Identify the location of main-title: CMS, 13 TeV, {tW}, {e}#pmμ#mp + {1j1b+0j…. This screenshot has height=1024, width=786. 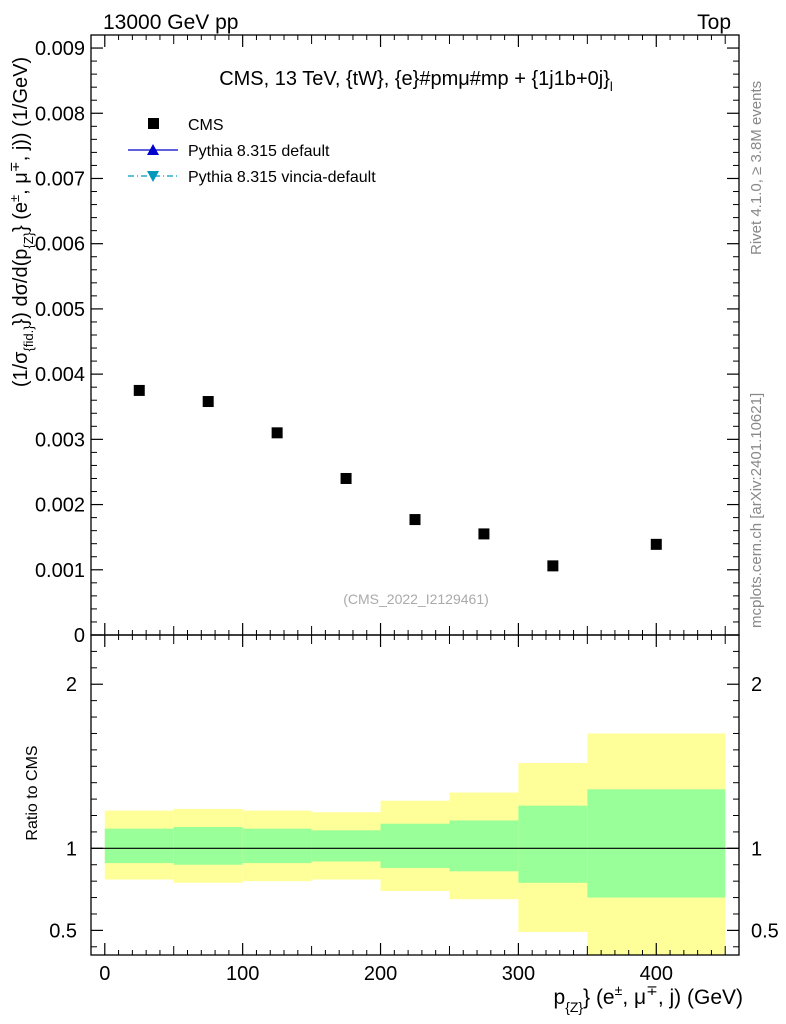
(416, 81).